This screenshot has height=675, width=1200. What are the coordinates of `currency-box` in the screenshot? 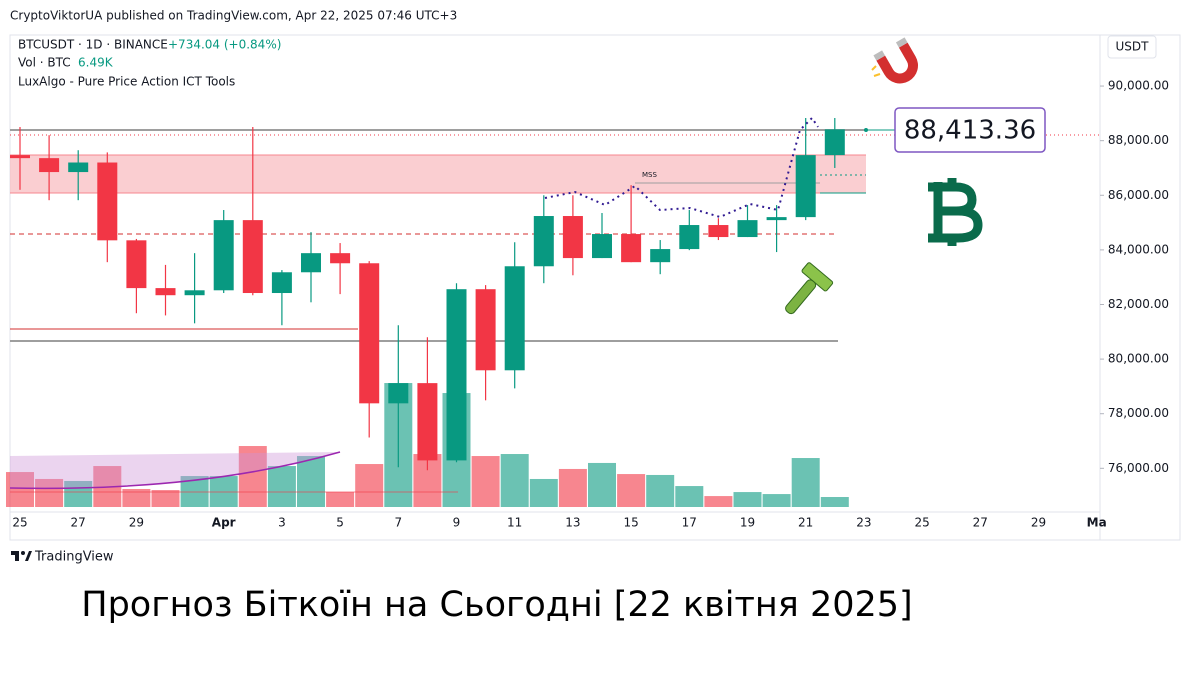 It's located at (1132, 47).